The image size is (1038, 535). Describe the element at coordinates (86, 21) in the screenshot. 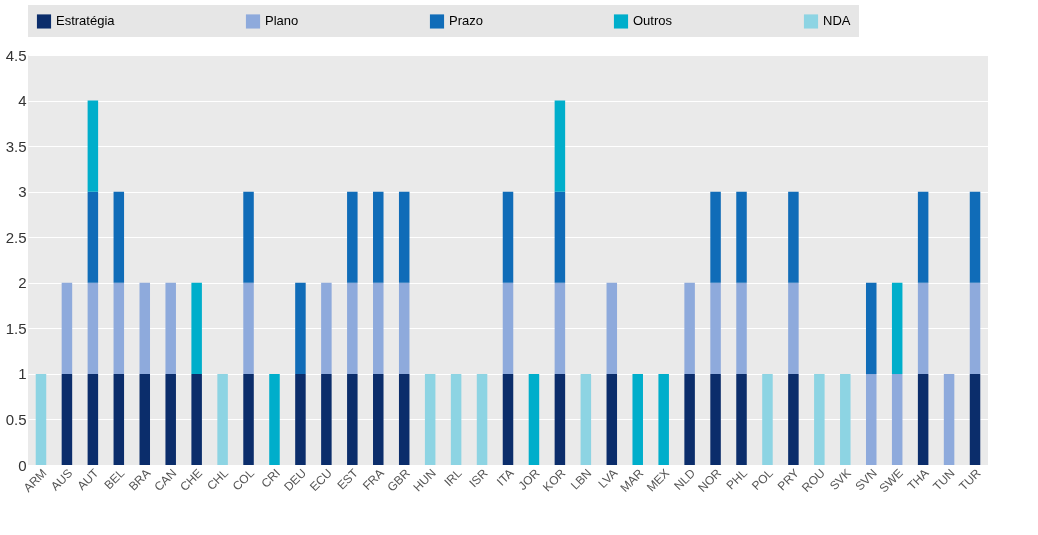

I see `legend-label: Estratégia` at that location.